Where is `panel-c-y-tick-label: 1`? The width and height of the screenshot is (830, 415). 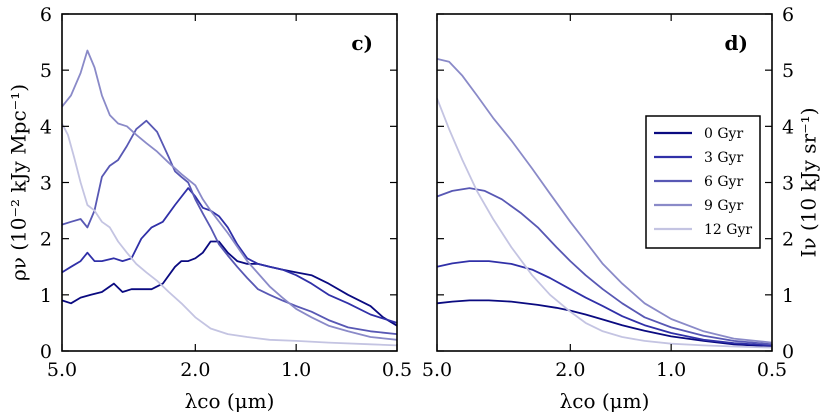 panel-c-y-tick-label: 1 is located at coordinates (46, 296).